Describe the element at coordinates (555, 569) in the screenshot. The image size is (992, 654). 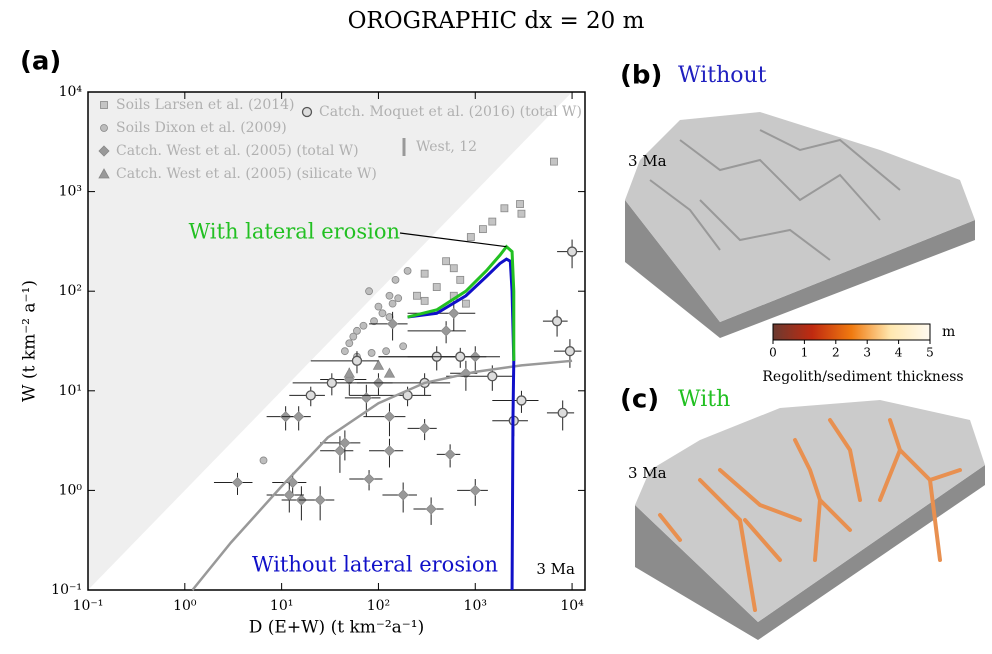
I see `time-annotation: 3 Ma` at that location.